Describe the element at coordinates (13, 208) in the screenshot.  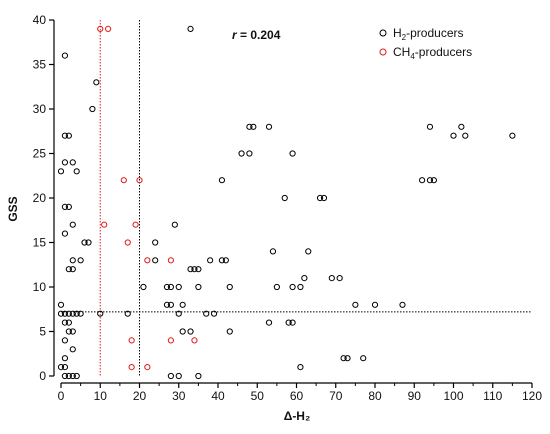
I see `y-axis-title: GSS` at that location.